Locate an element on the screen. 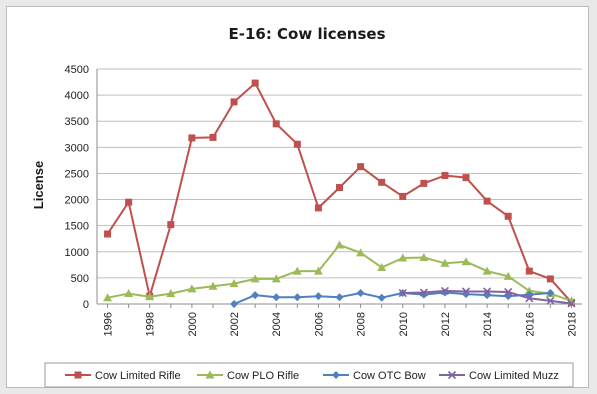  y-tick-label: 1000 is located at coordinates (77, 253).